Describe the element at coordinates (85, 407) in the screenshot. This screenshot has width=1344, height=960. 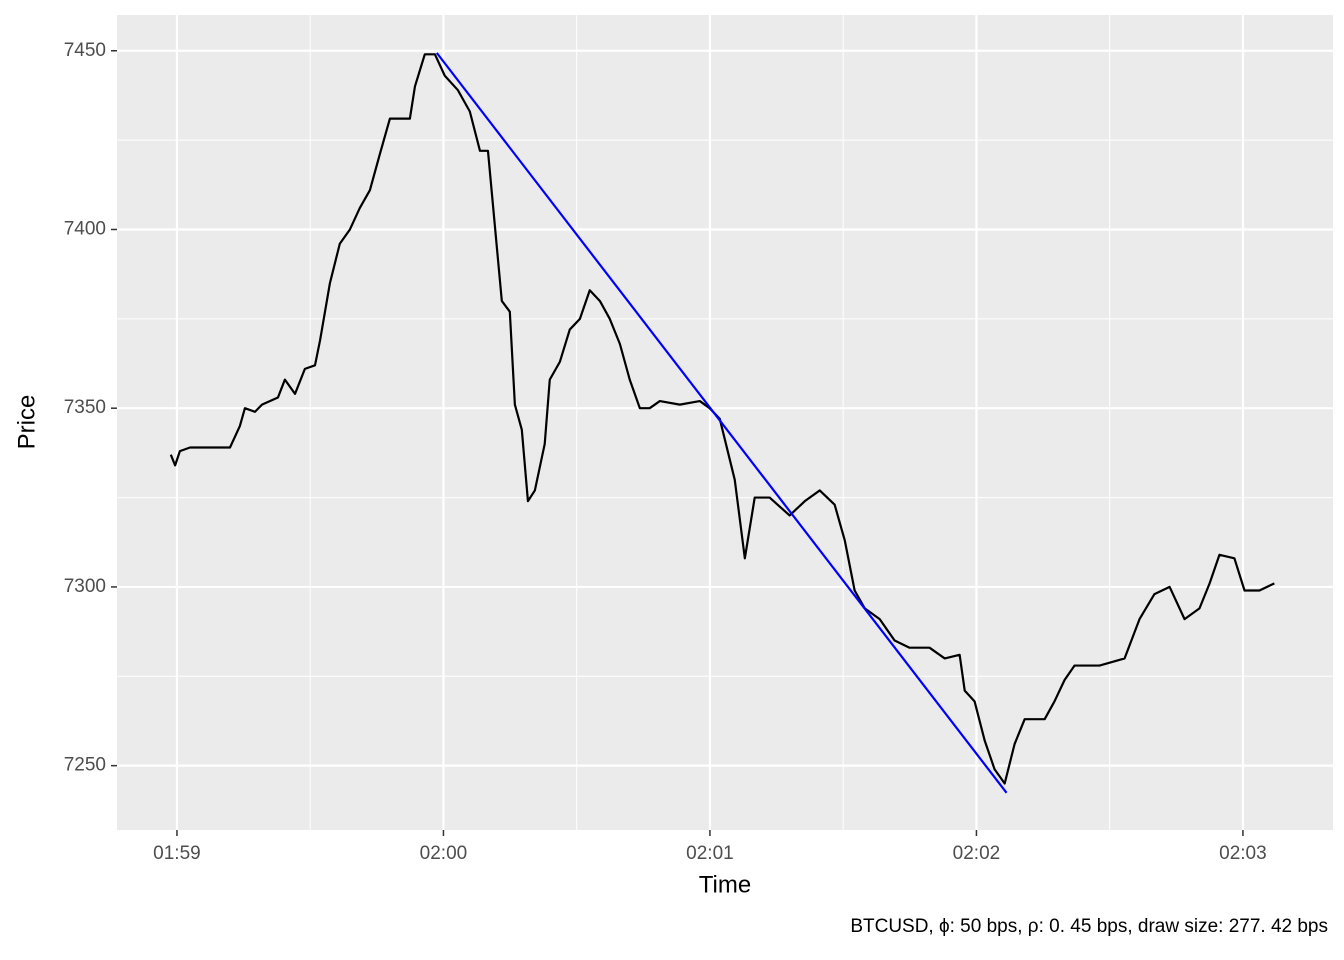
I see `y-tick-label: 7350` at that location.